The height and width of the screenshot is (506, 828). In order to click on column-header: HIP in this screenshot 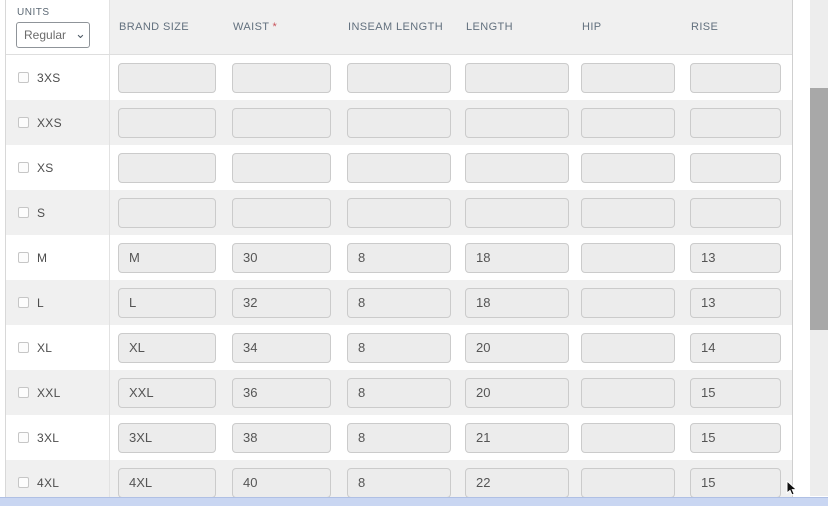, I will do `click(592, 27)`.